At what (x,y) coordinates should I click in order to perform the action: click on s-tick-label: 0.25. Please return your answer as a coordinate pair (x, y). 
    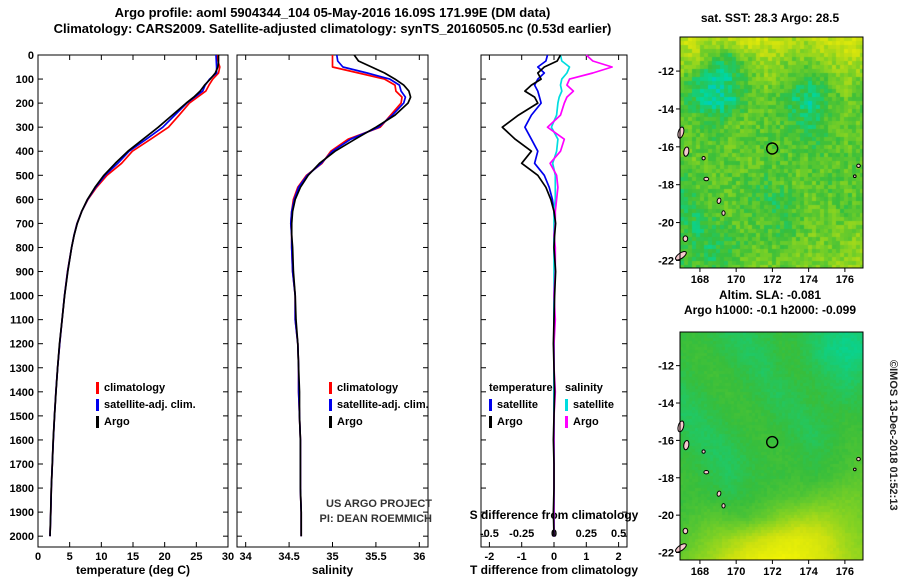
    Looking at the image, I should click on (586, 534).